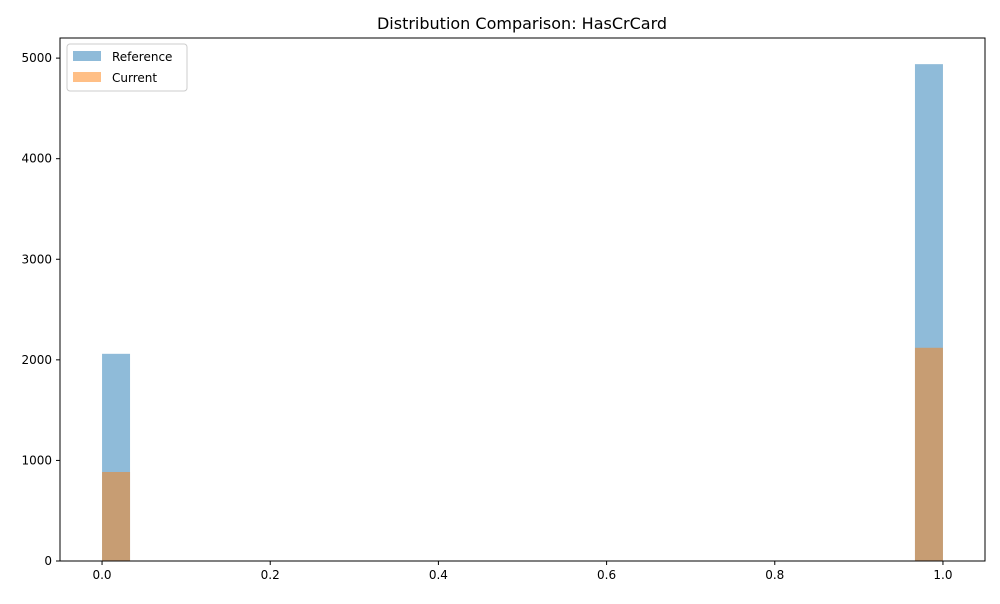 This screenshot has height=604, width=1000. I want to click on legend-label-reference: Reference, so click(142, 57).